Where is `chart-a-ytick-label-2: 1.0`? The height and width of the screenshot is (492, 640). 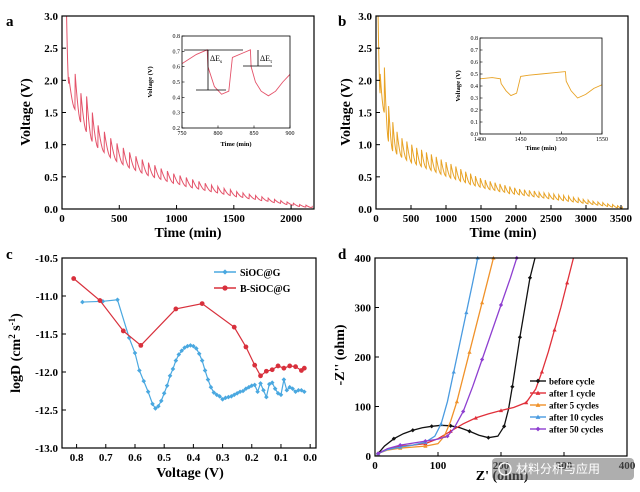 chart-a-ytick-label-2: 1.0 is located at coordinates (51, 146).